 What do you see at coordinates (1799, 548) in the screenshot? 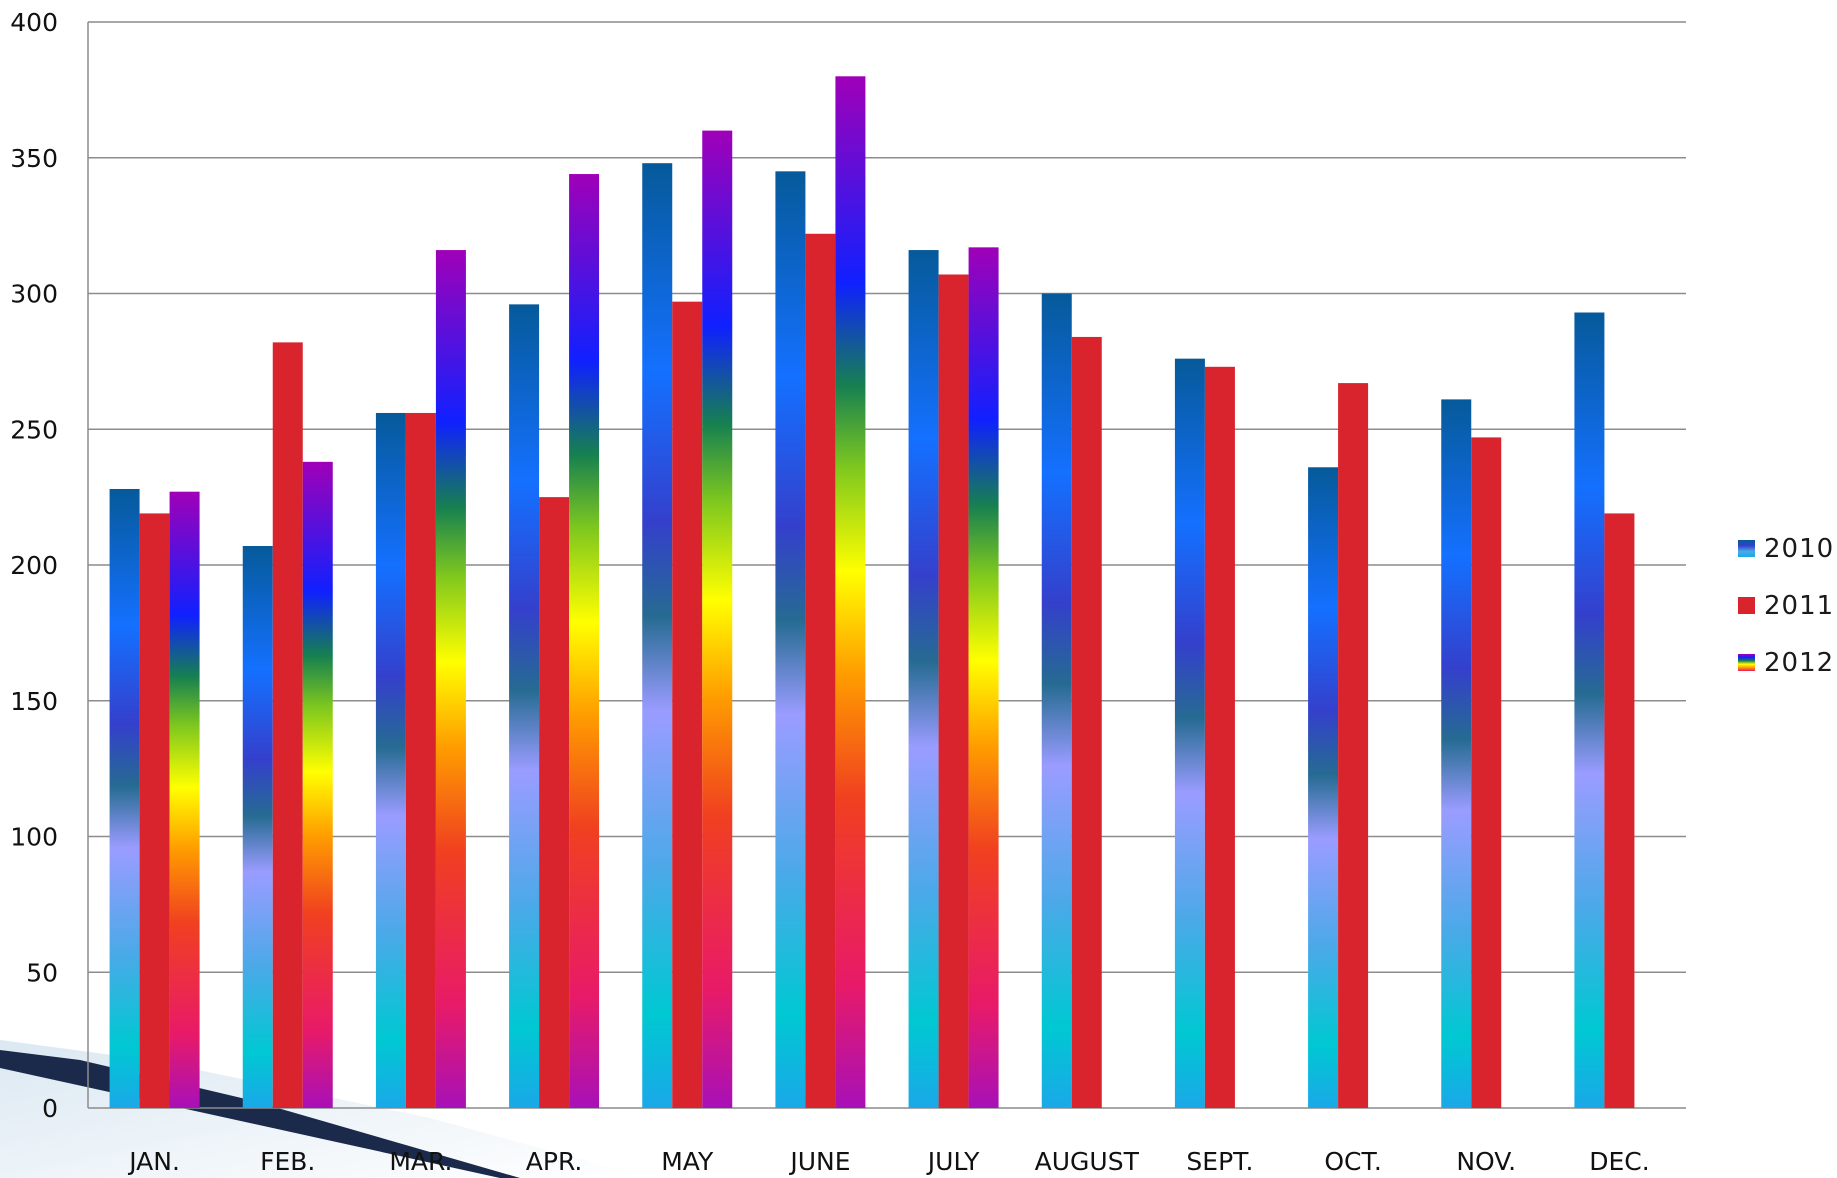
I see `legend-label-2010: 2010` at bounding box center [1799, 548].